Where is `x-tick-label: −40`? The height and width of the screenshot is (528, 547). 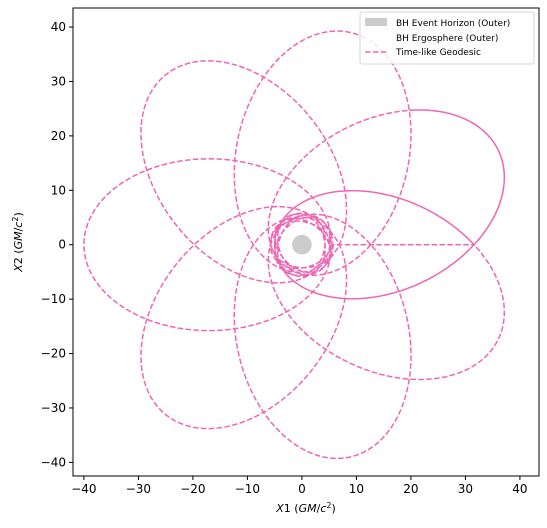 x-tick-label: −40 is located at coordinates (83, 489).